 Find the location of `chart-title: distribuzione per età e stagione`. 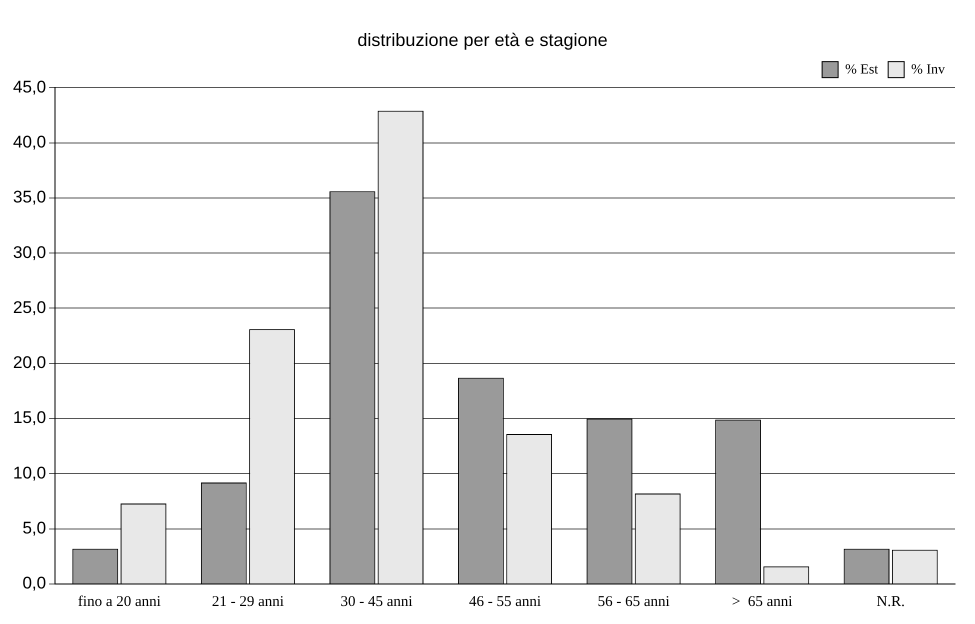

chart-title: distribuzione per età e stagione is located at coordinates (482, 40).